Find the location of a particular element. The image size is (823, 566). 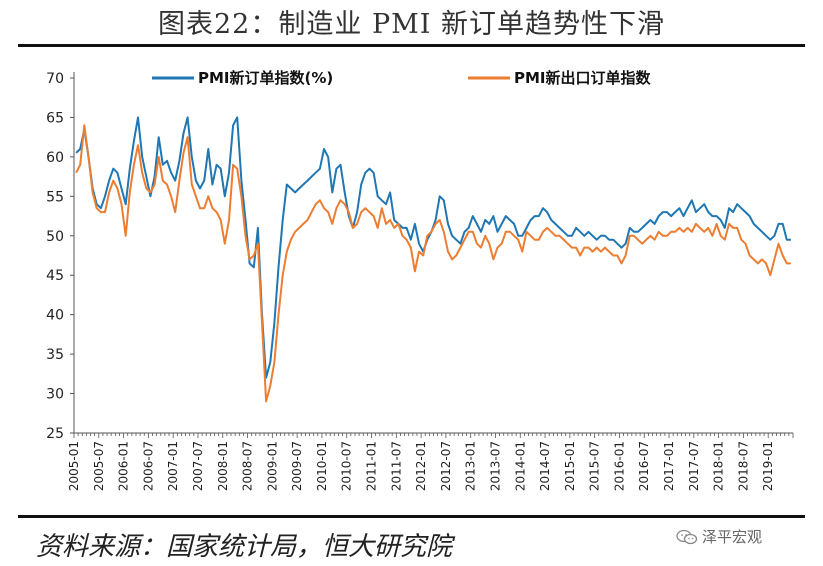

chart-legend: PMI新订单指数(%) PMI新出口订单指数 is located at coordinates (402, 78).